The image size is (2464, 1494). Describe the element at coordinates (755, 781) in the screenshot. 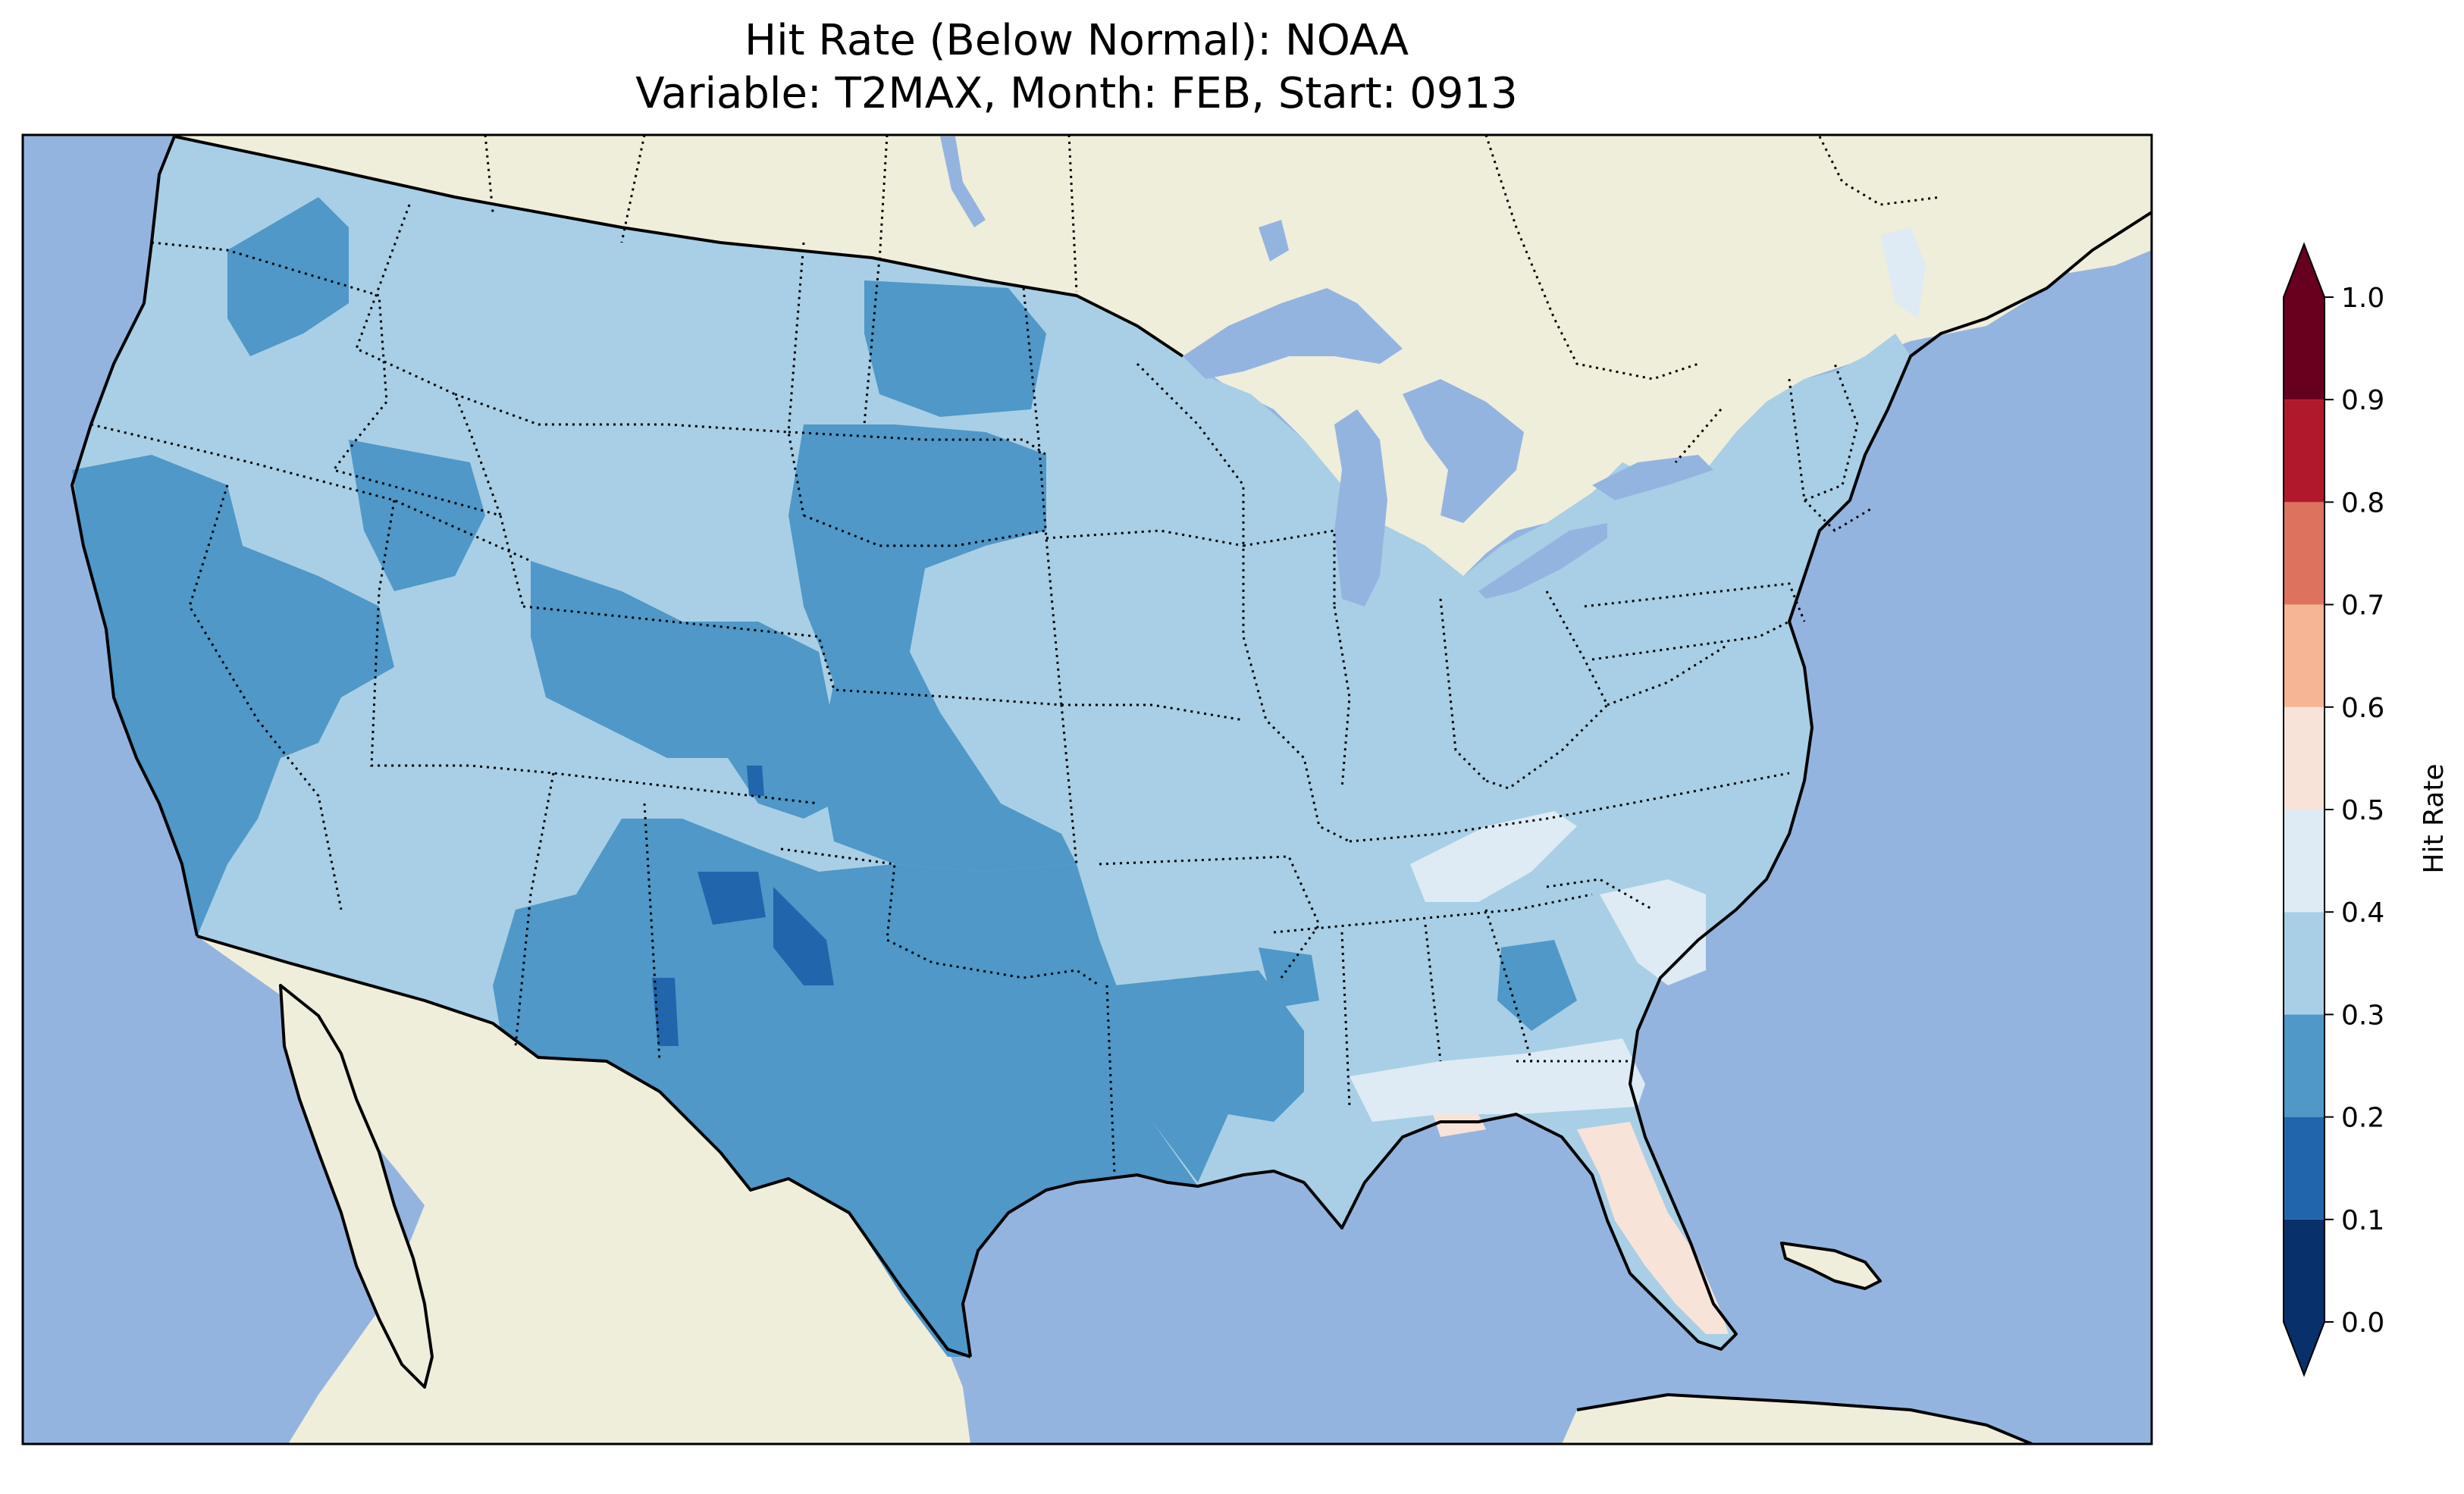

I see `region-colorado-dark` at that location.